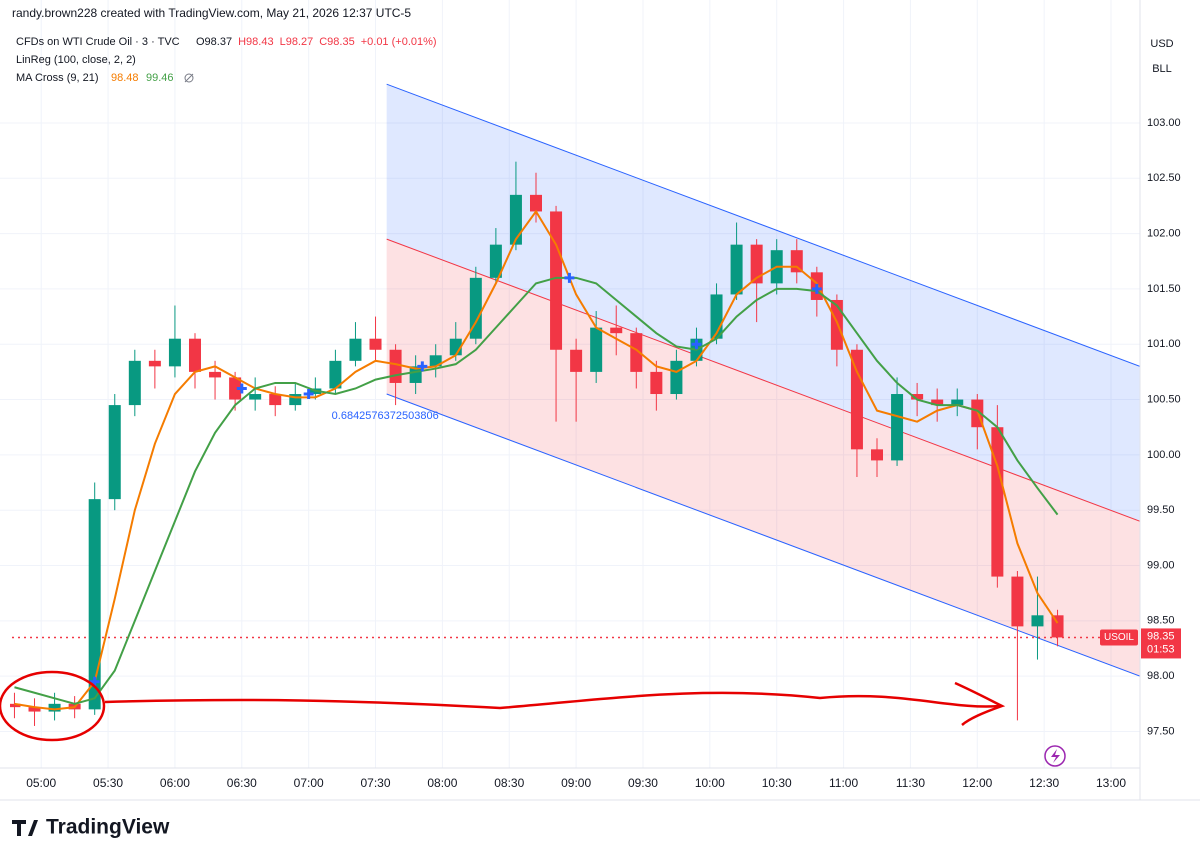 The height and width of the screenshot is (856, 1200). Describe the element at coordinates (189, 78) in the screenshot. I see `hide-icon` at that location.